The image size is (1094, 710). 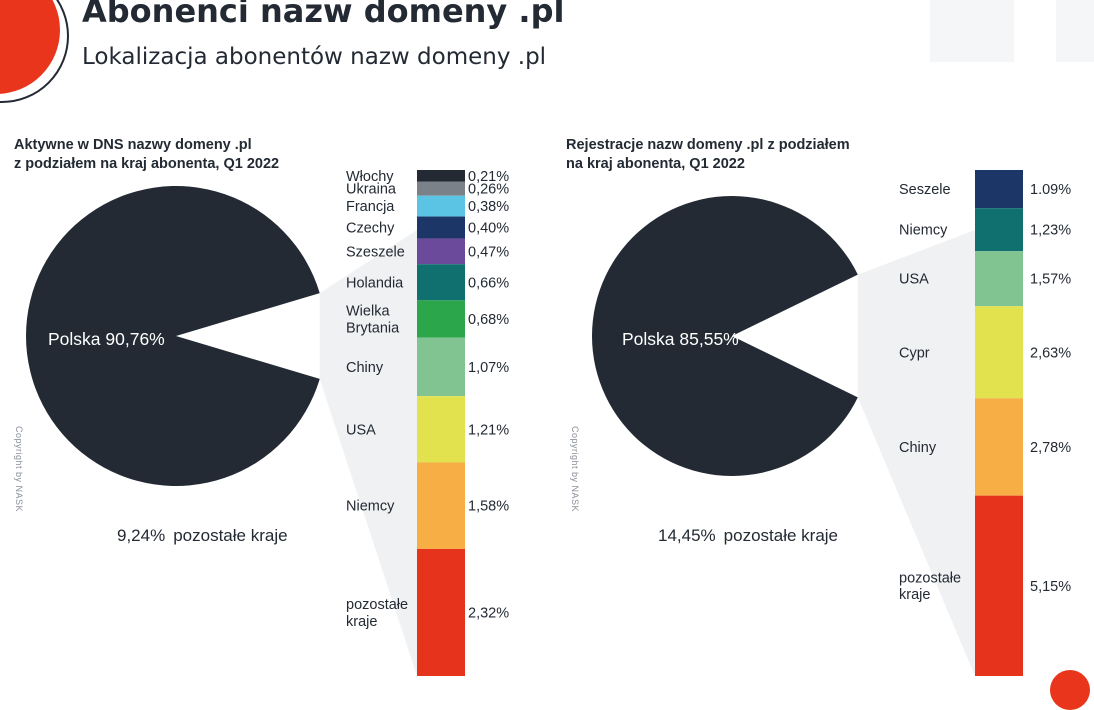 What do you see at coordinates (488, 229) in the screenshot?
I see `chart1-segment-value-czechy: 0,40%` at bounding box center [488, 229].